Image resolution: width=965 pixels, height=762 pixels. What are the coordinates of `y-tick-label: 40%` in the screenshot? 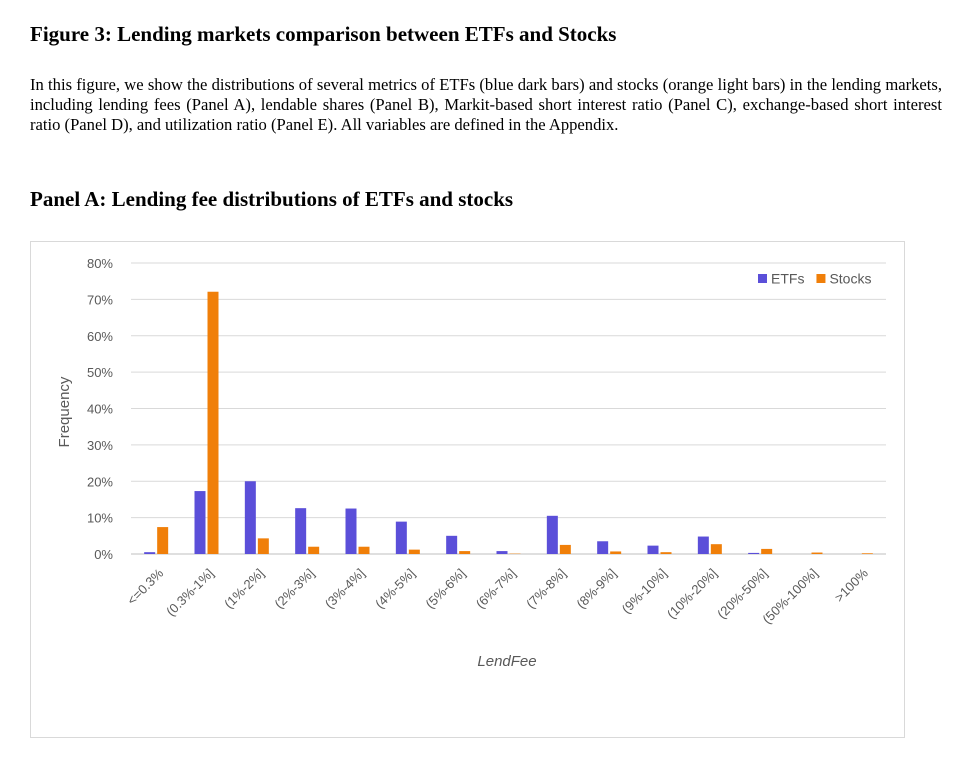 It's located at (100, 409).